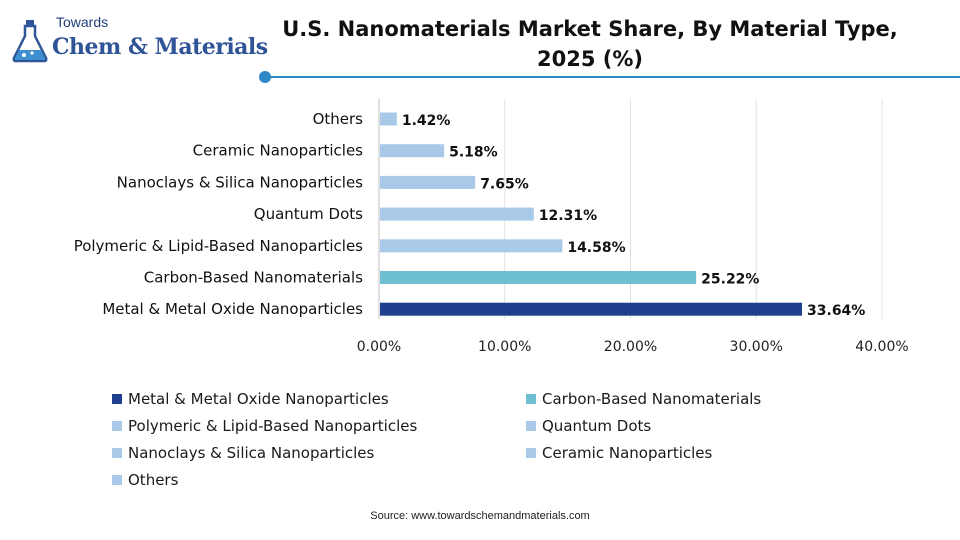 The width and height of the screenshot is (960, 540). What do you see at coordinates (881, 347) in the screenshot?
I see `x-tick-label: 40.00%` at bounding box center [881, 347].